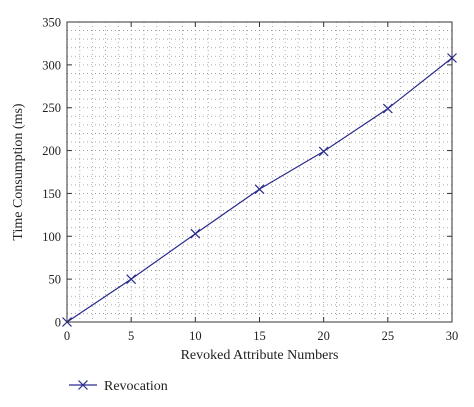 The height and width of the screenshot is (407, 474). I want to click on y-tick-label: 350, so click(51, 23).